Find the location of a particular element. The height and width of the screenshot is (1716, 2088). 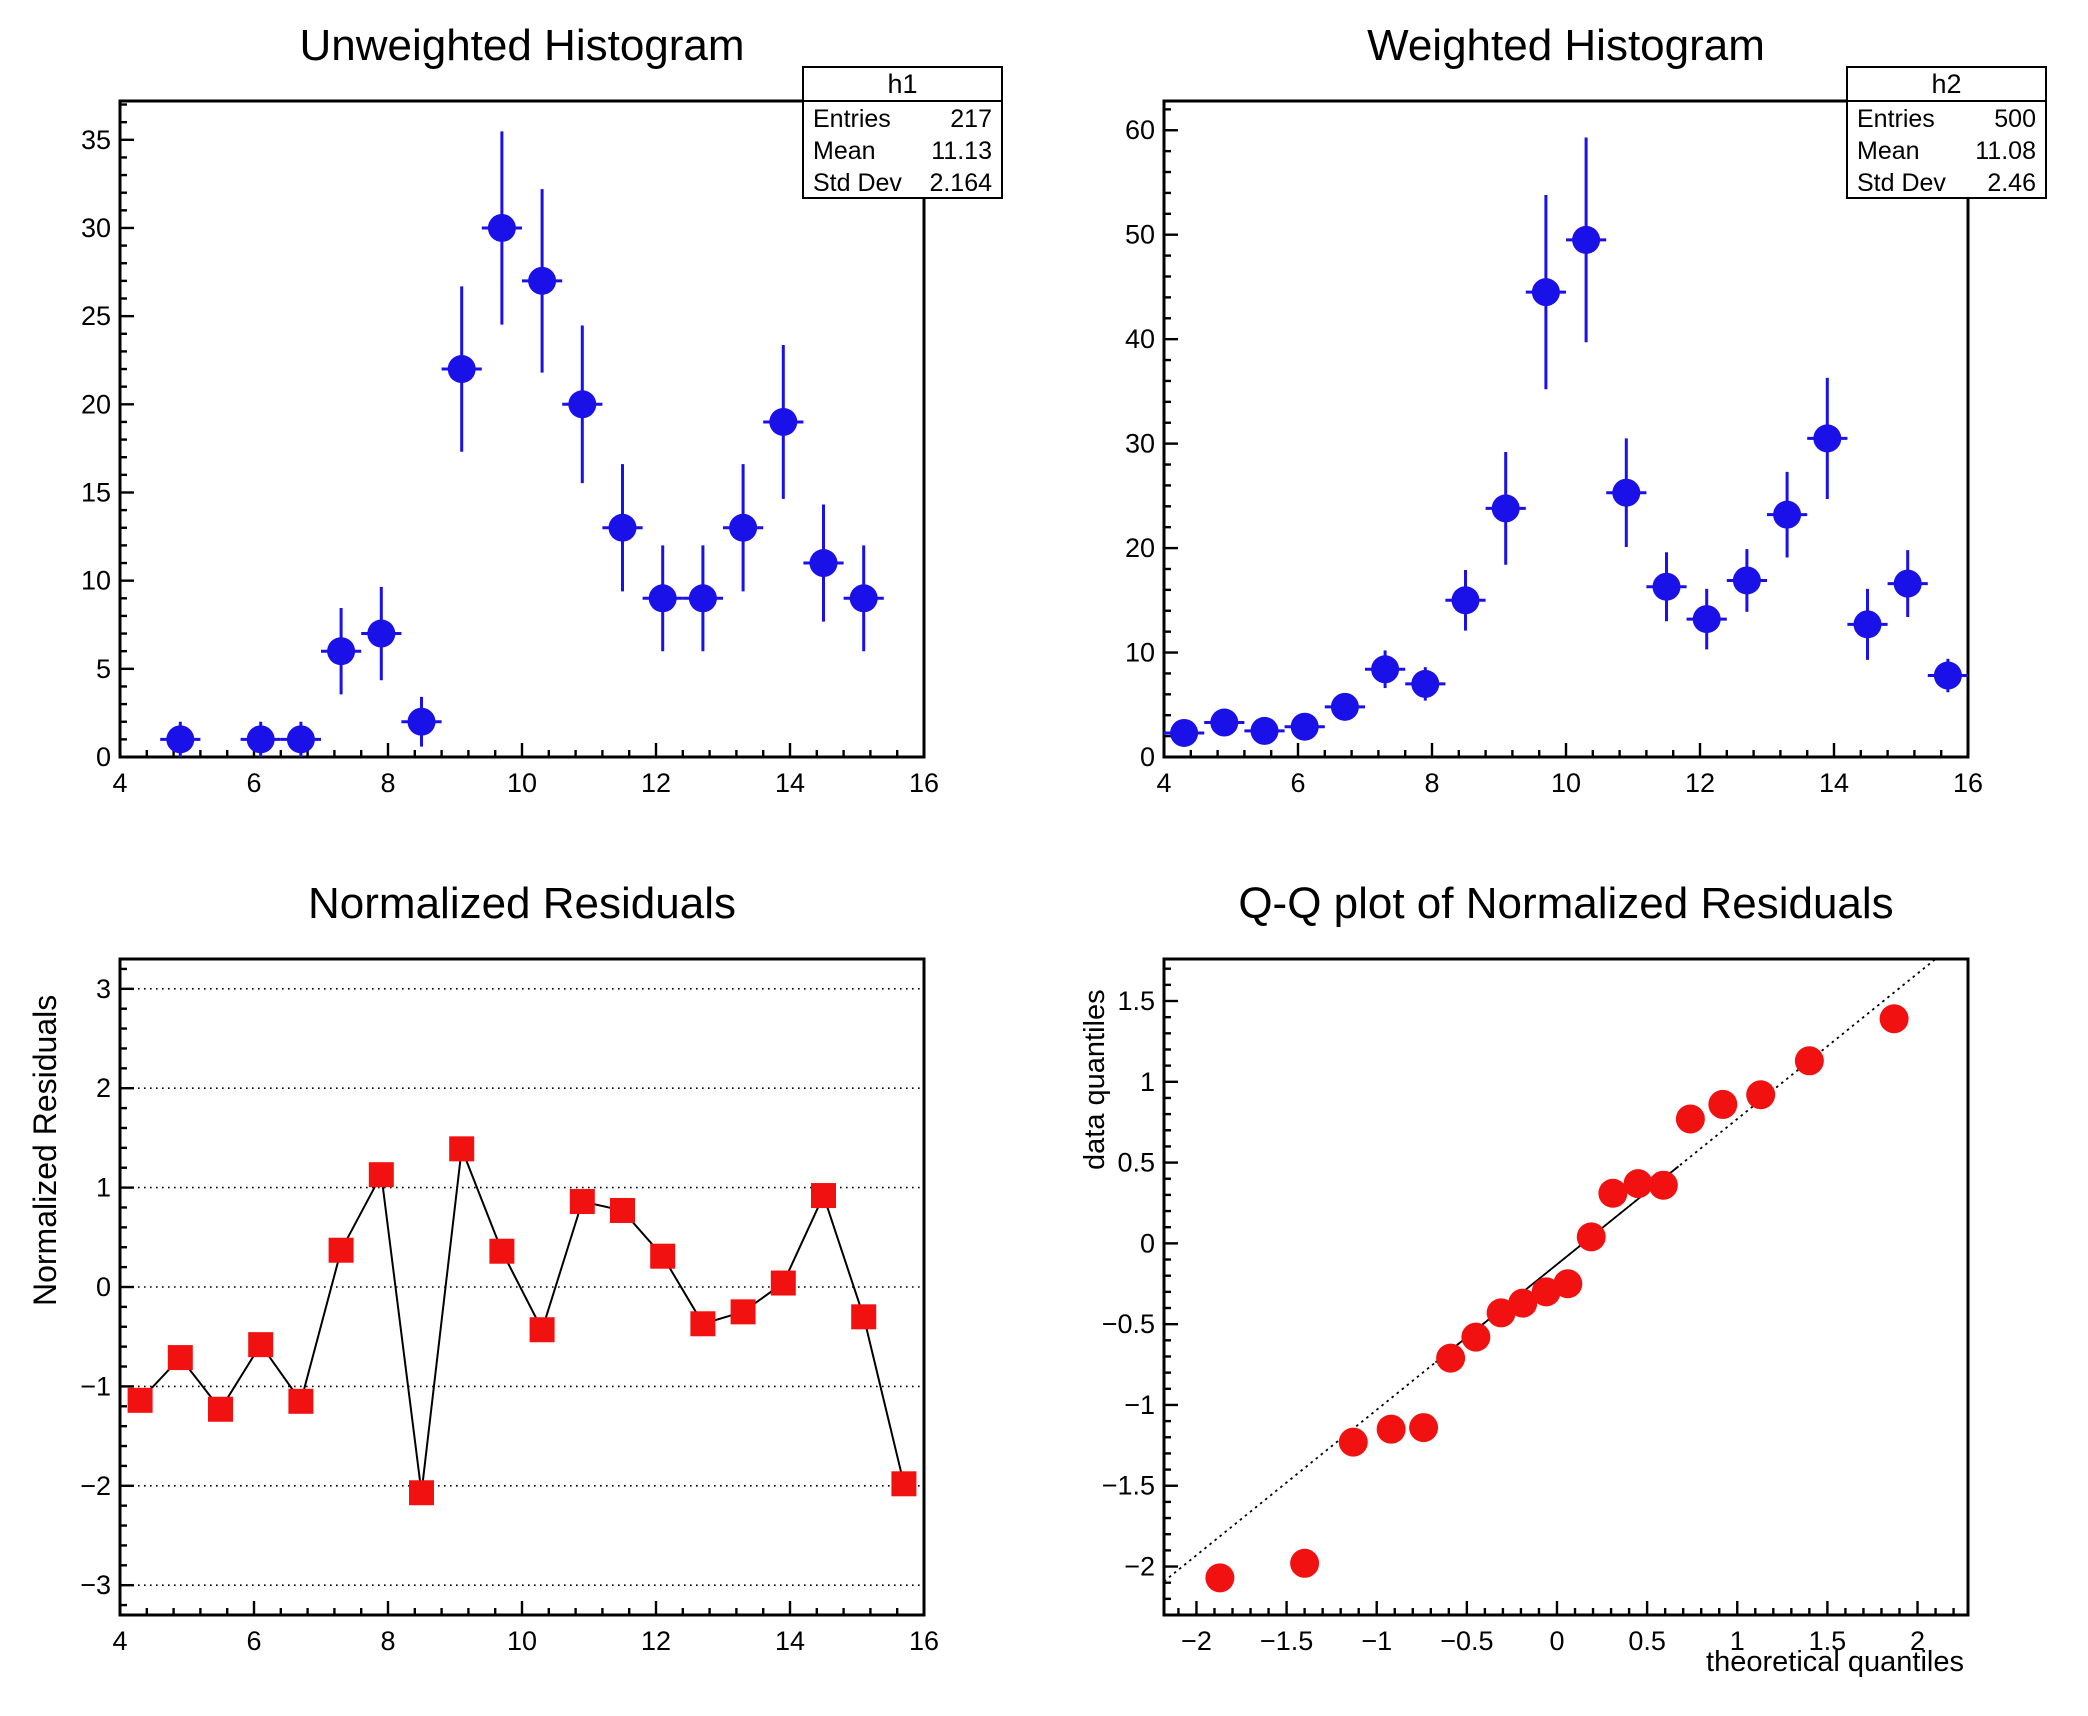

y-tick-label: −3 is located at coordinates (95, 1585).